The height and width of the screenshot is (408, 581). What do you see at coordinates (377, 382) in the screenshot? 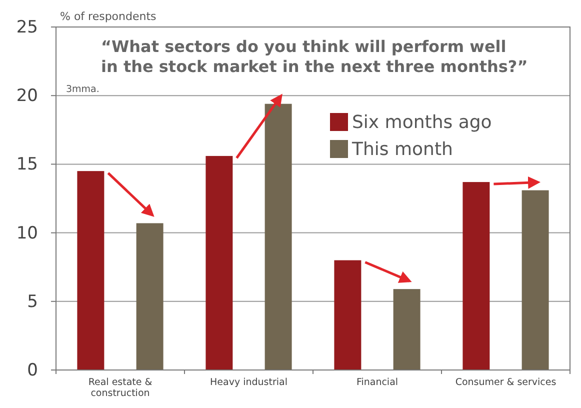
I see `x-tick-label: Financial` at bounding box center [377, 382].